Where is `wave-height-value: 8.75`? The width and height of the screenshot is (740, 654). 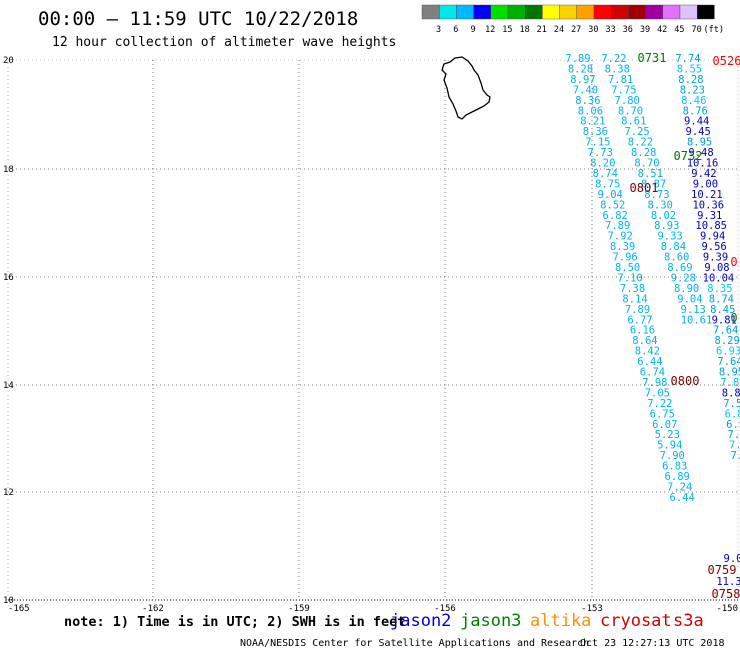
wave-height-value: 8.75 is located at coordinates (607, 184).